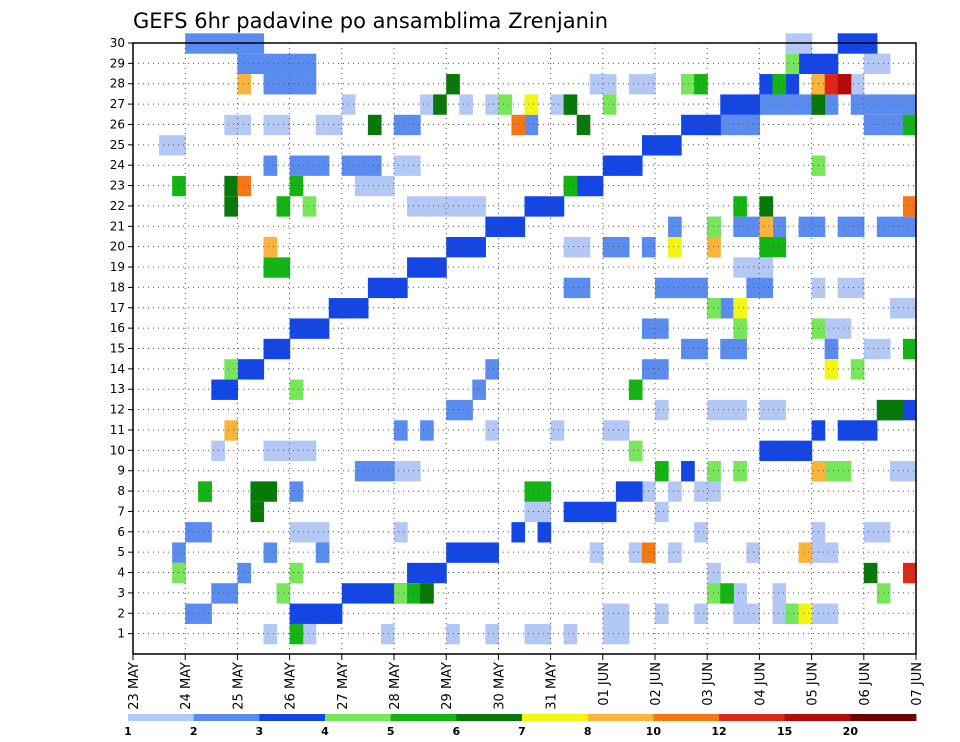  I want to click on x-tick-label: 28 MAY, so click(395, 686).